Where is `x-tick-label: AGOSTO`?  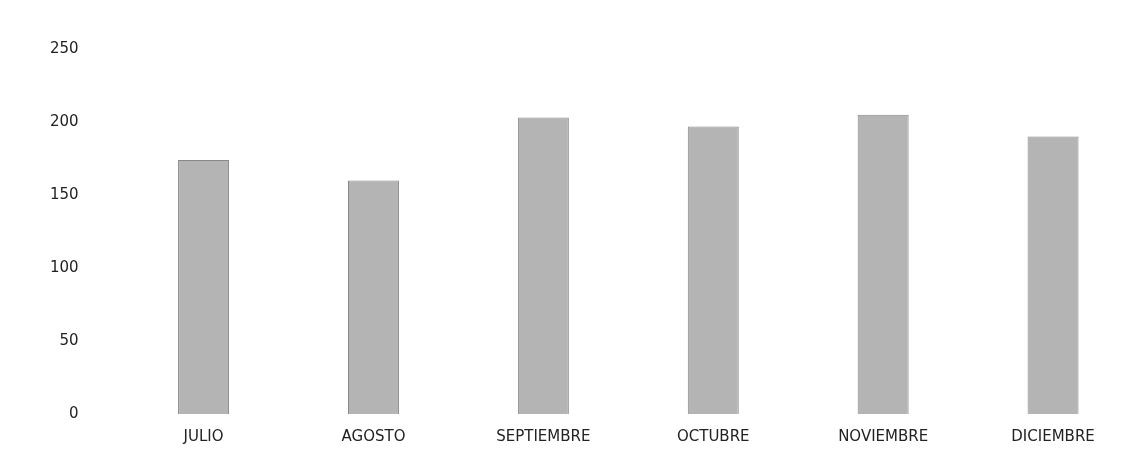
x-tick-label: AGOSTO is located at coordinates (373, 435).